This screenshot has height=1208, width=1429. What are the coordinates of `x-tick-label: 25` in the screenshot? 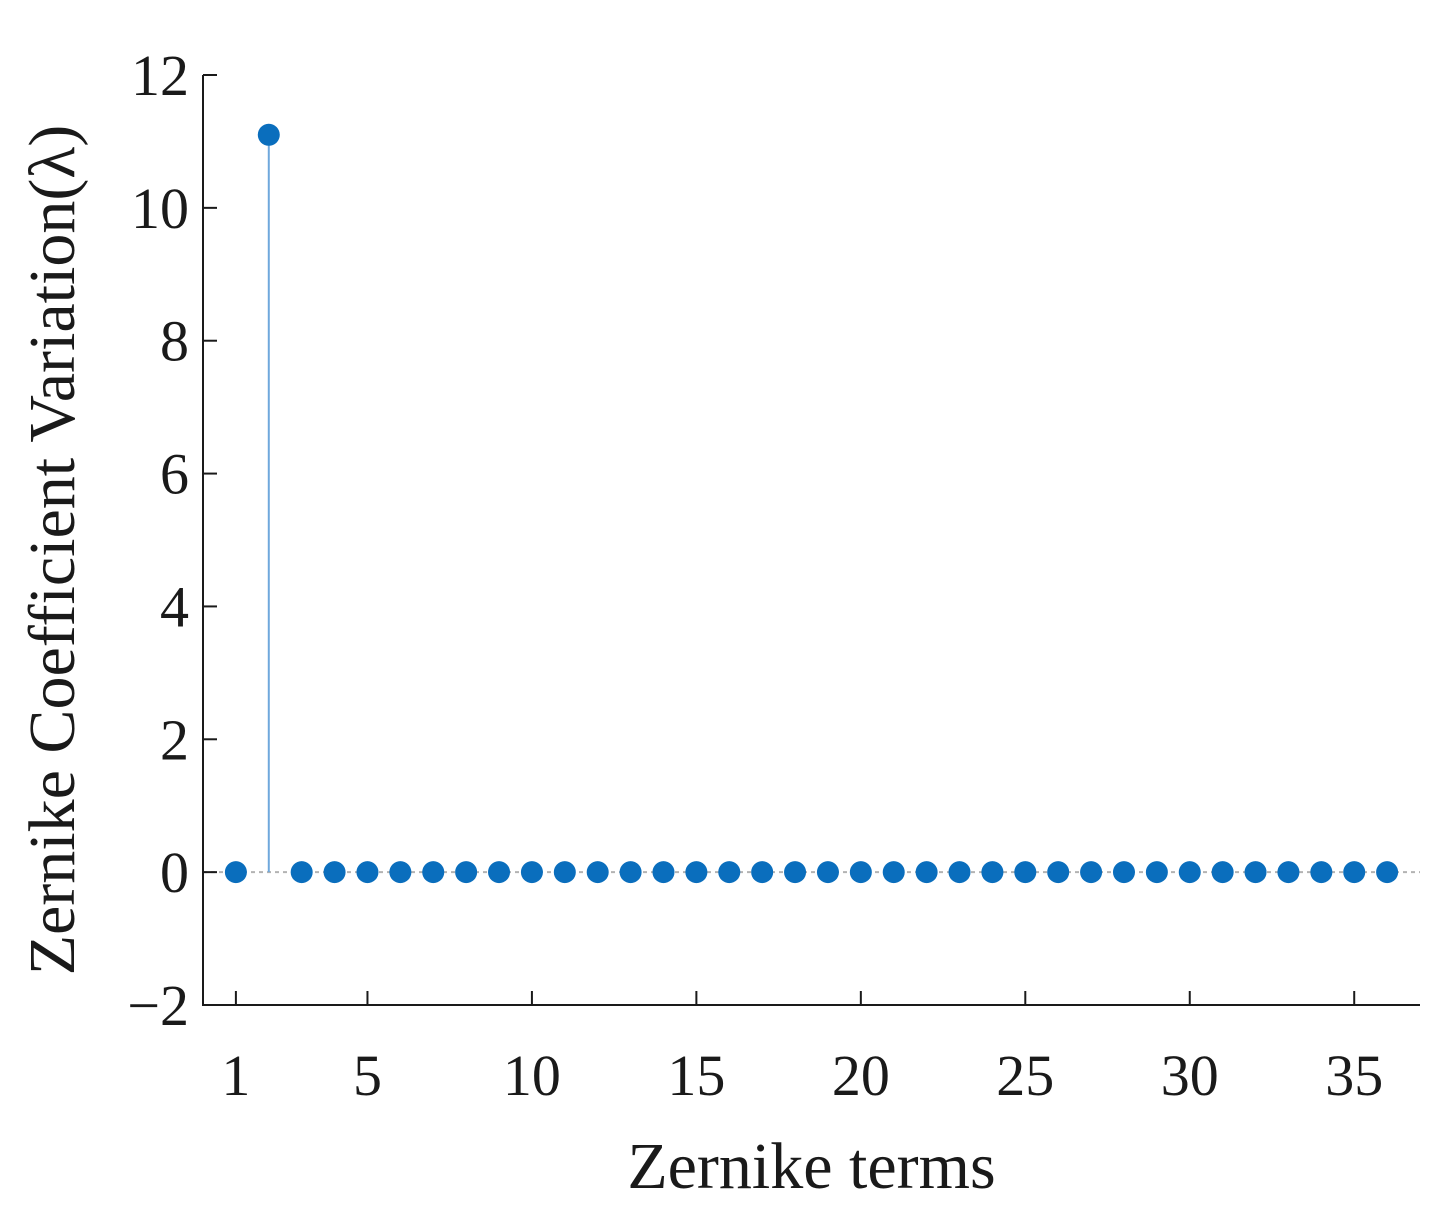 It's located at (1025, 1075).